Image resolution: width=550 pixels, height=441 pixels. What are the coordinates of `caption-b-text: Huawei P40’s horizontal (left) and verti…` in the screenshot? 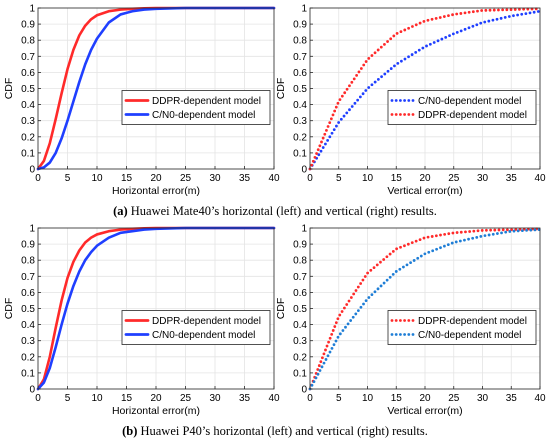 It's located at (282, 431).